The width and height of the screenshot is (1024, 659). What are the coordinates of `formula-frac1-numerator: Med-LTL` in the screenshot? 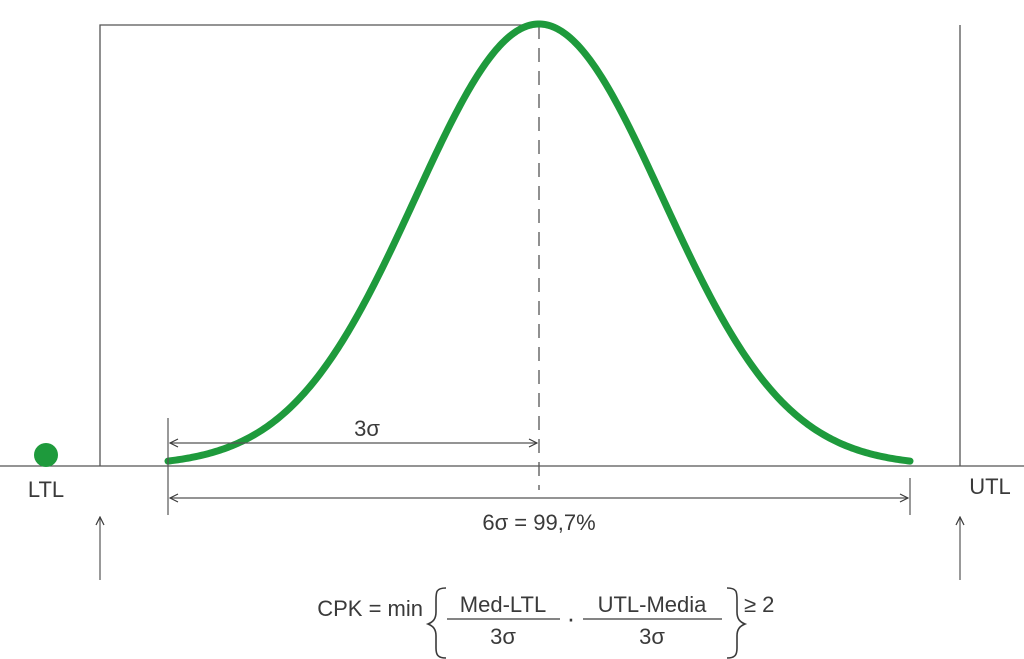 It's located at (503, 604).